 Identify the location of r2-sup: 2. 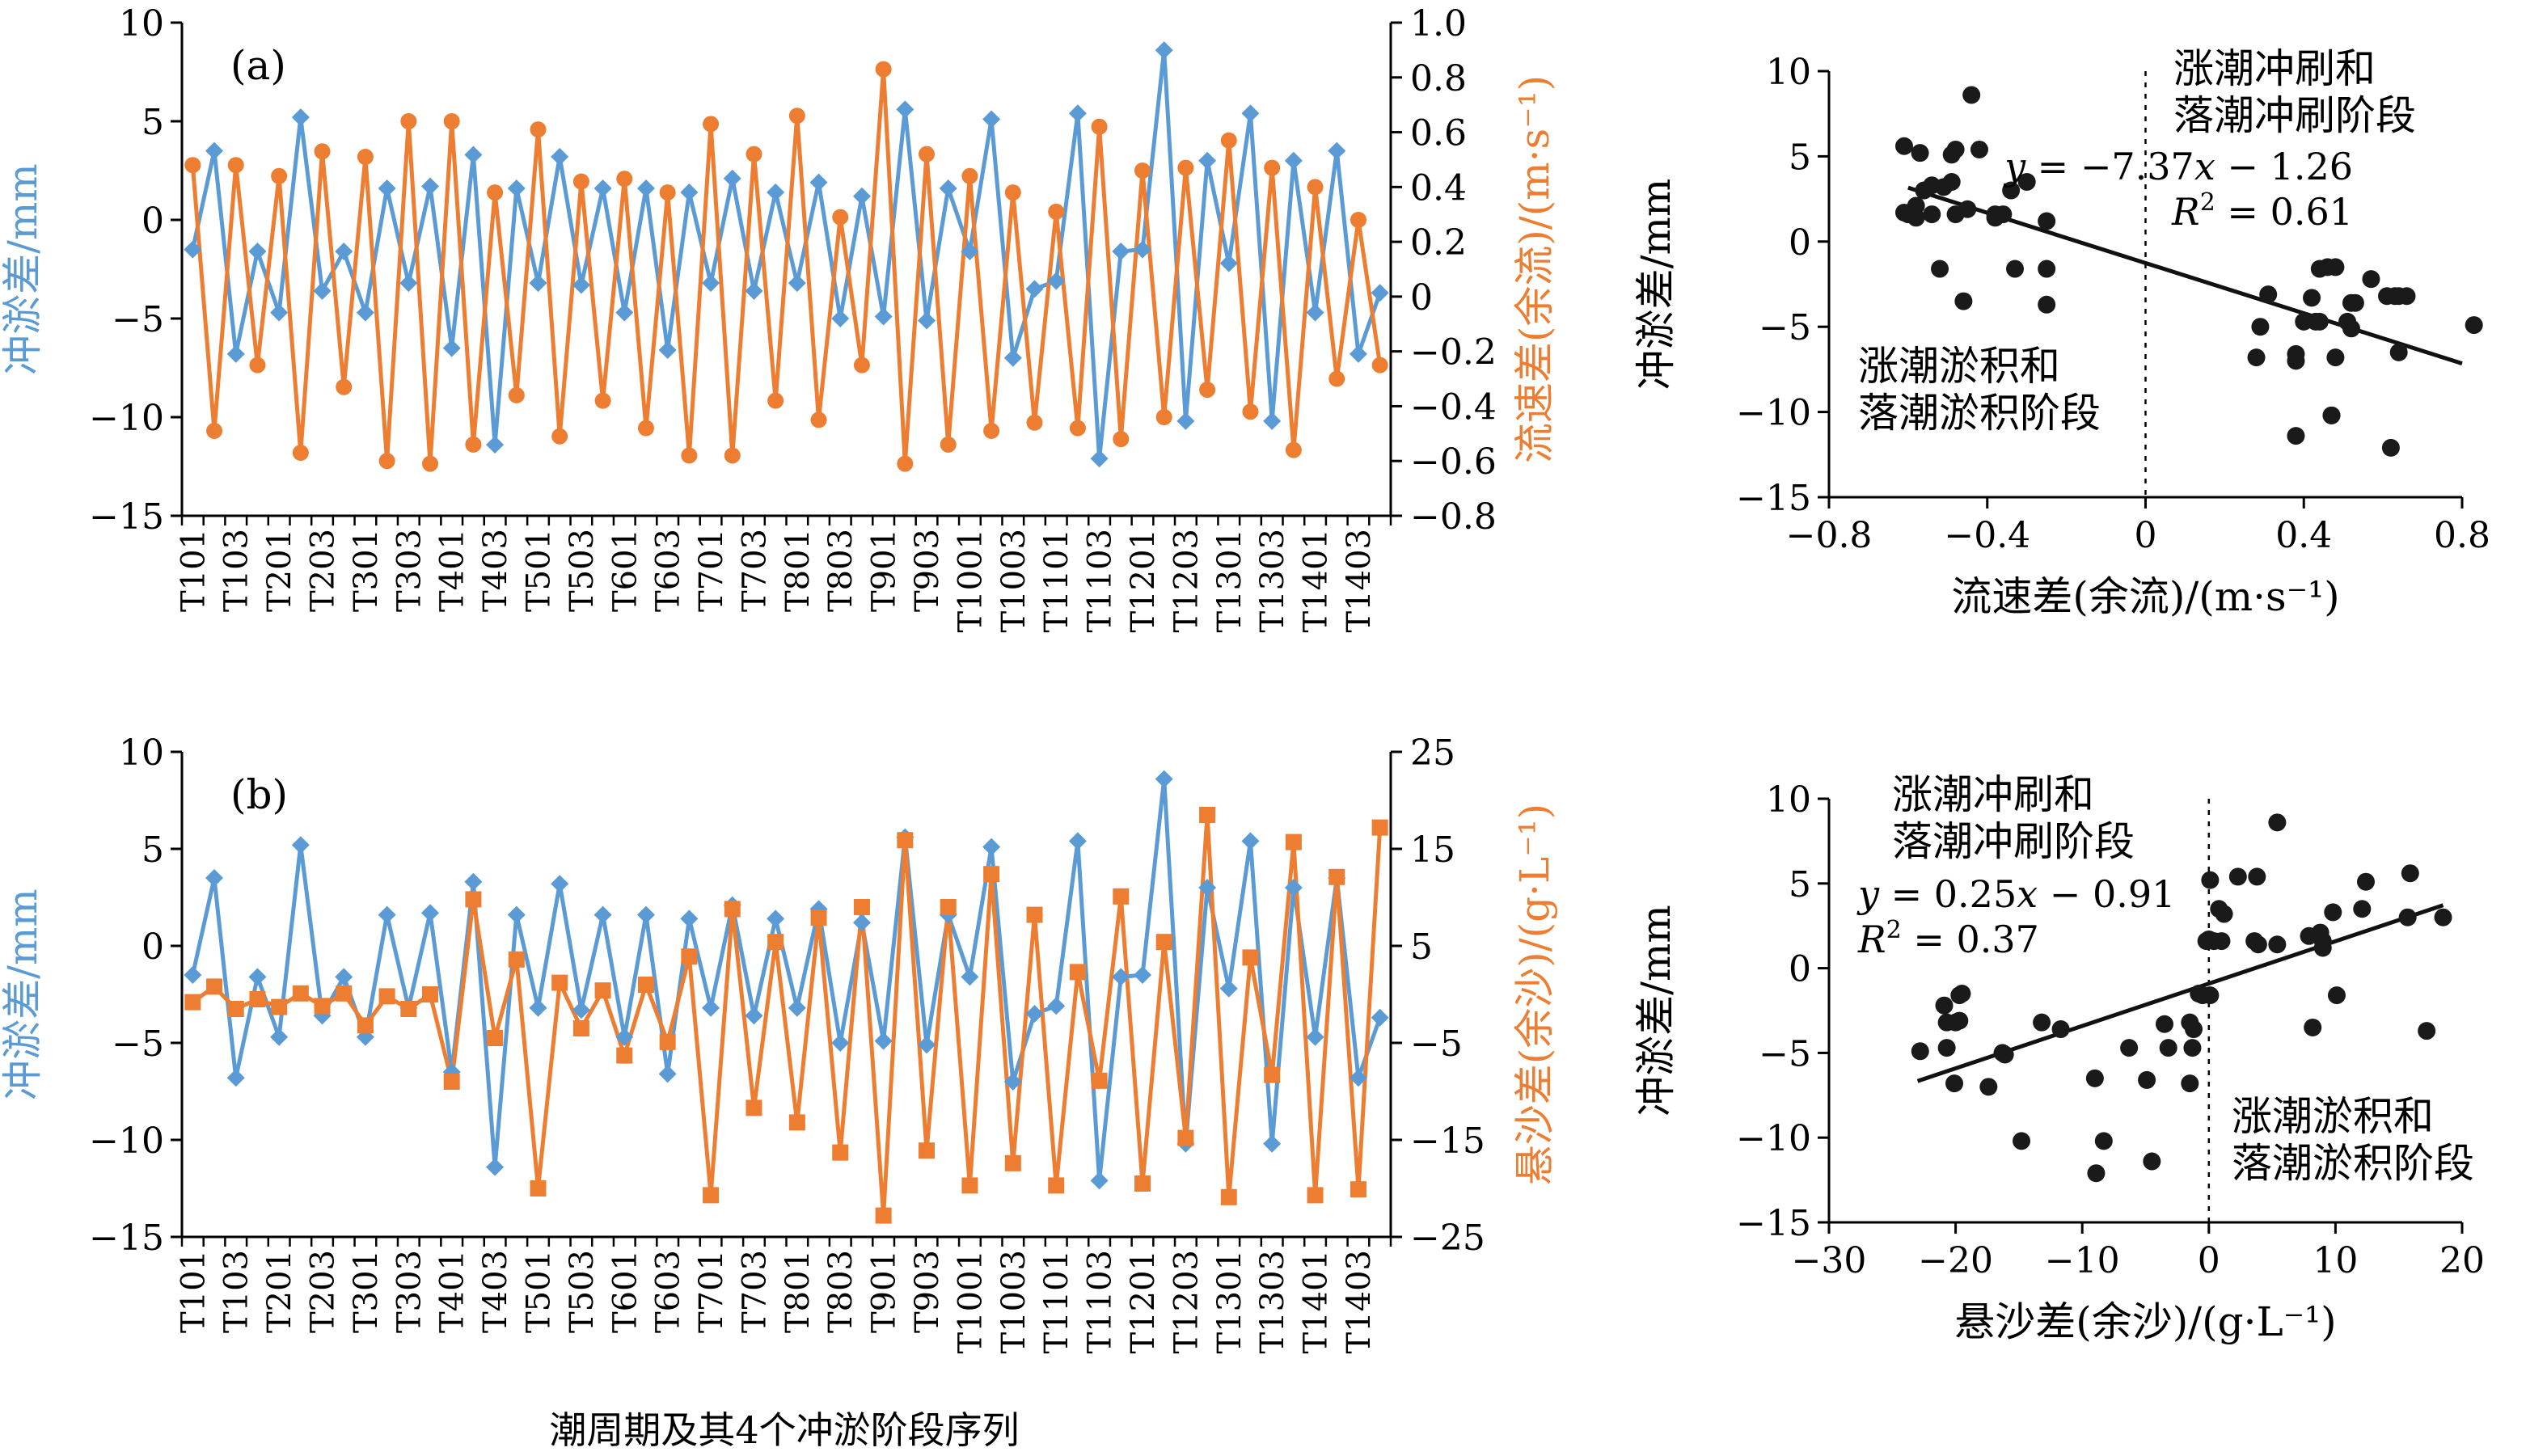
(1894, 930).